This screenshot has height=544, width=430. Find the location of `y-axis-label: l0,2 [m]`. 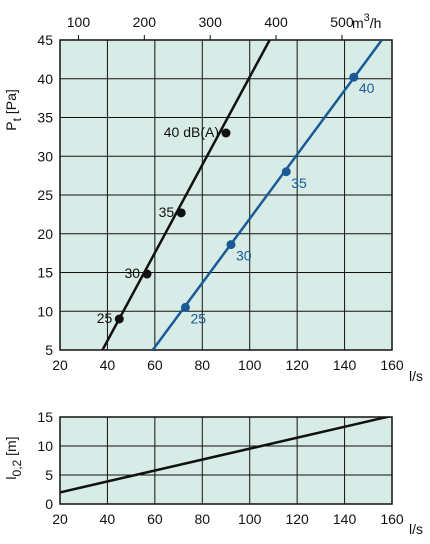

y-axis-label: l0,2 [m] is located at coordinates (13, 457).